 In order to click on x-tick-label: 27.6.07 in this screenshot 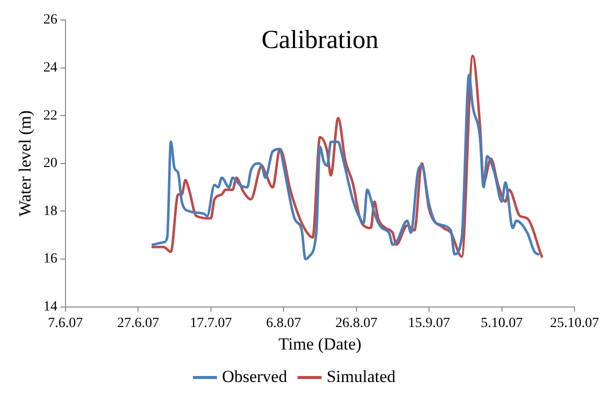, I will do `click(138, 323)`.